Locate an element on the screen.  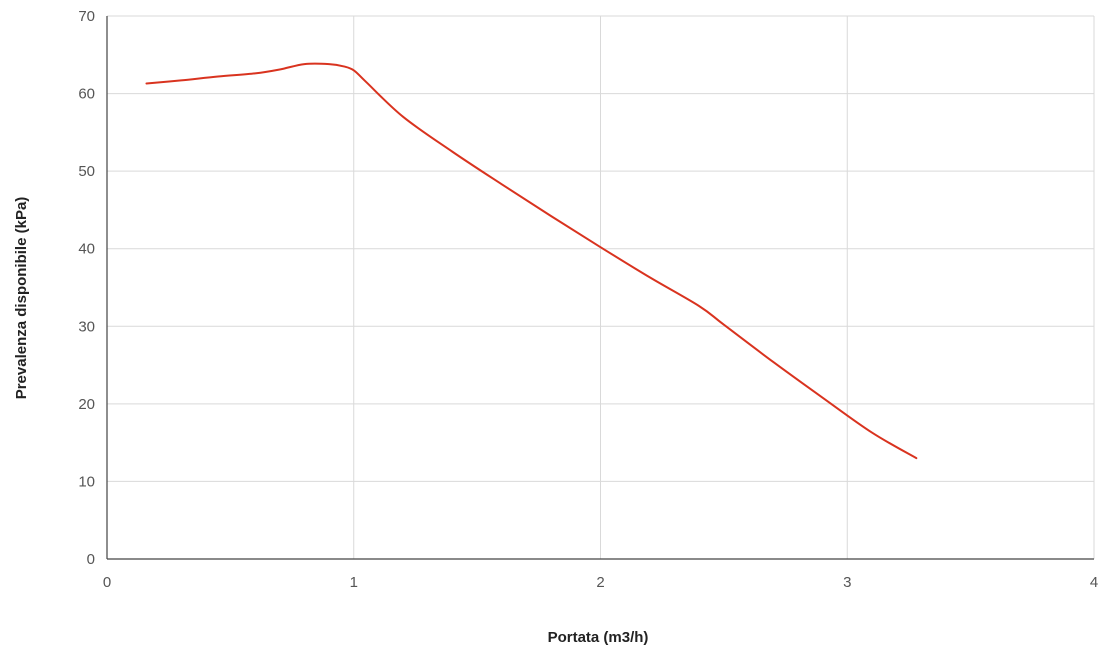
y-tick-label: 40 is located at coordinates (86, 249).